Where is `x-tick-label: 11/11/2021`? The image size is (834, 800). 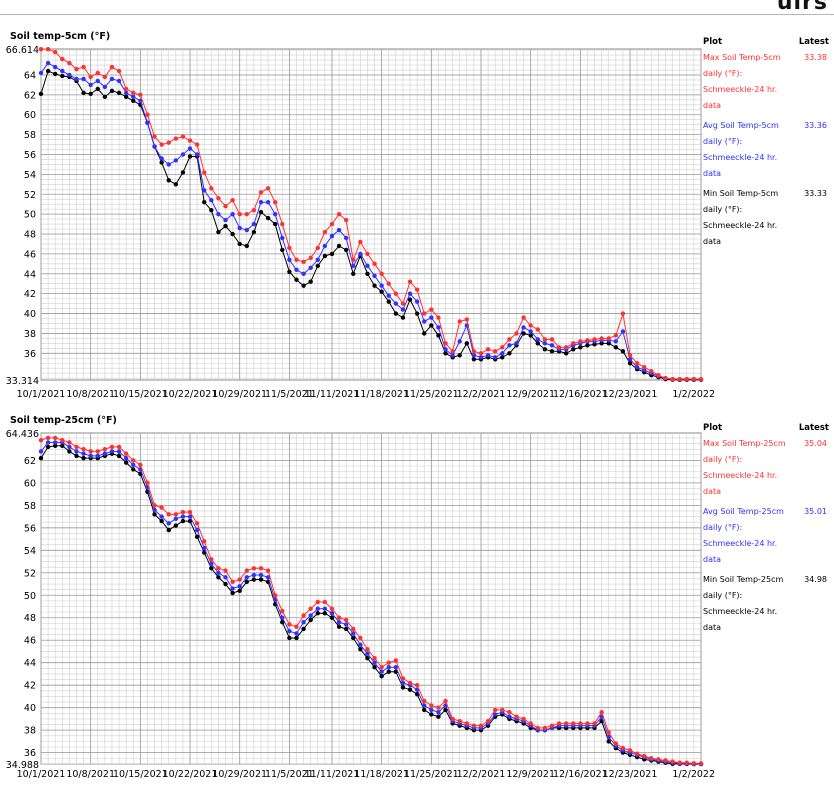 x-tick-label: 11/11/2021 is located at coordinates (332, 394).